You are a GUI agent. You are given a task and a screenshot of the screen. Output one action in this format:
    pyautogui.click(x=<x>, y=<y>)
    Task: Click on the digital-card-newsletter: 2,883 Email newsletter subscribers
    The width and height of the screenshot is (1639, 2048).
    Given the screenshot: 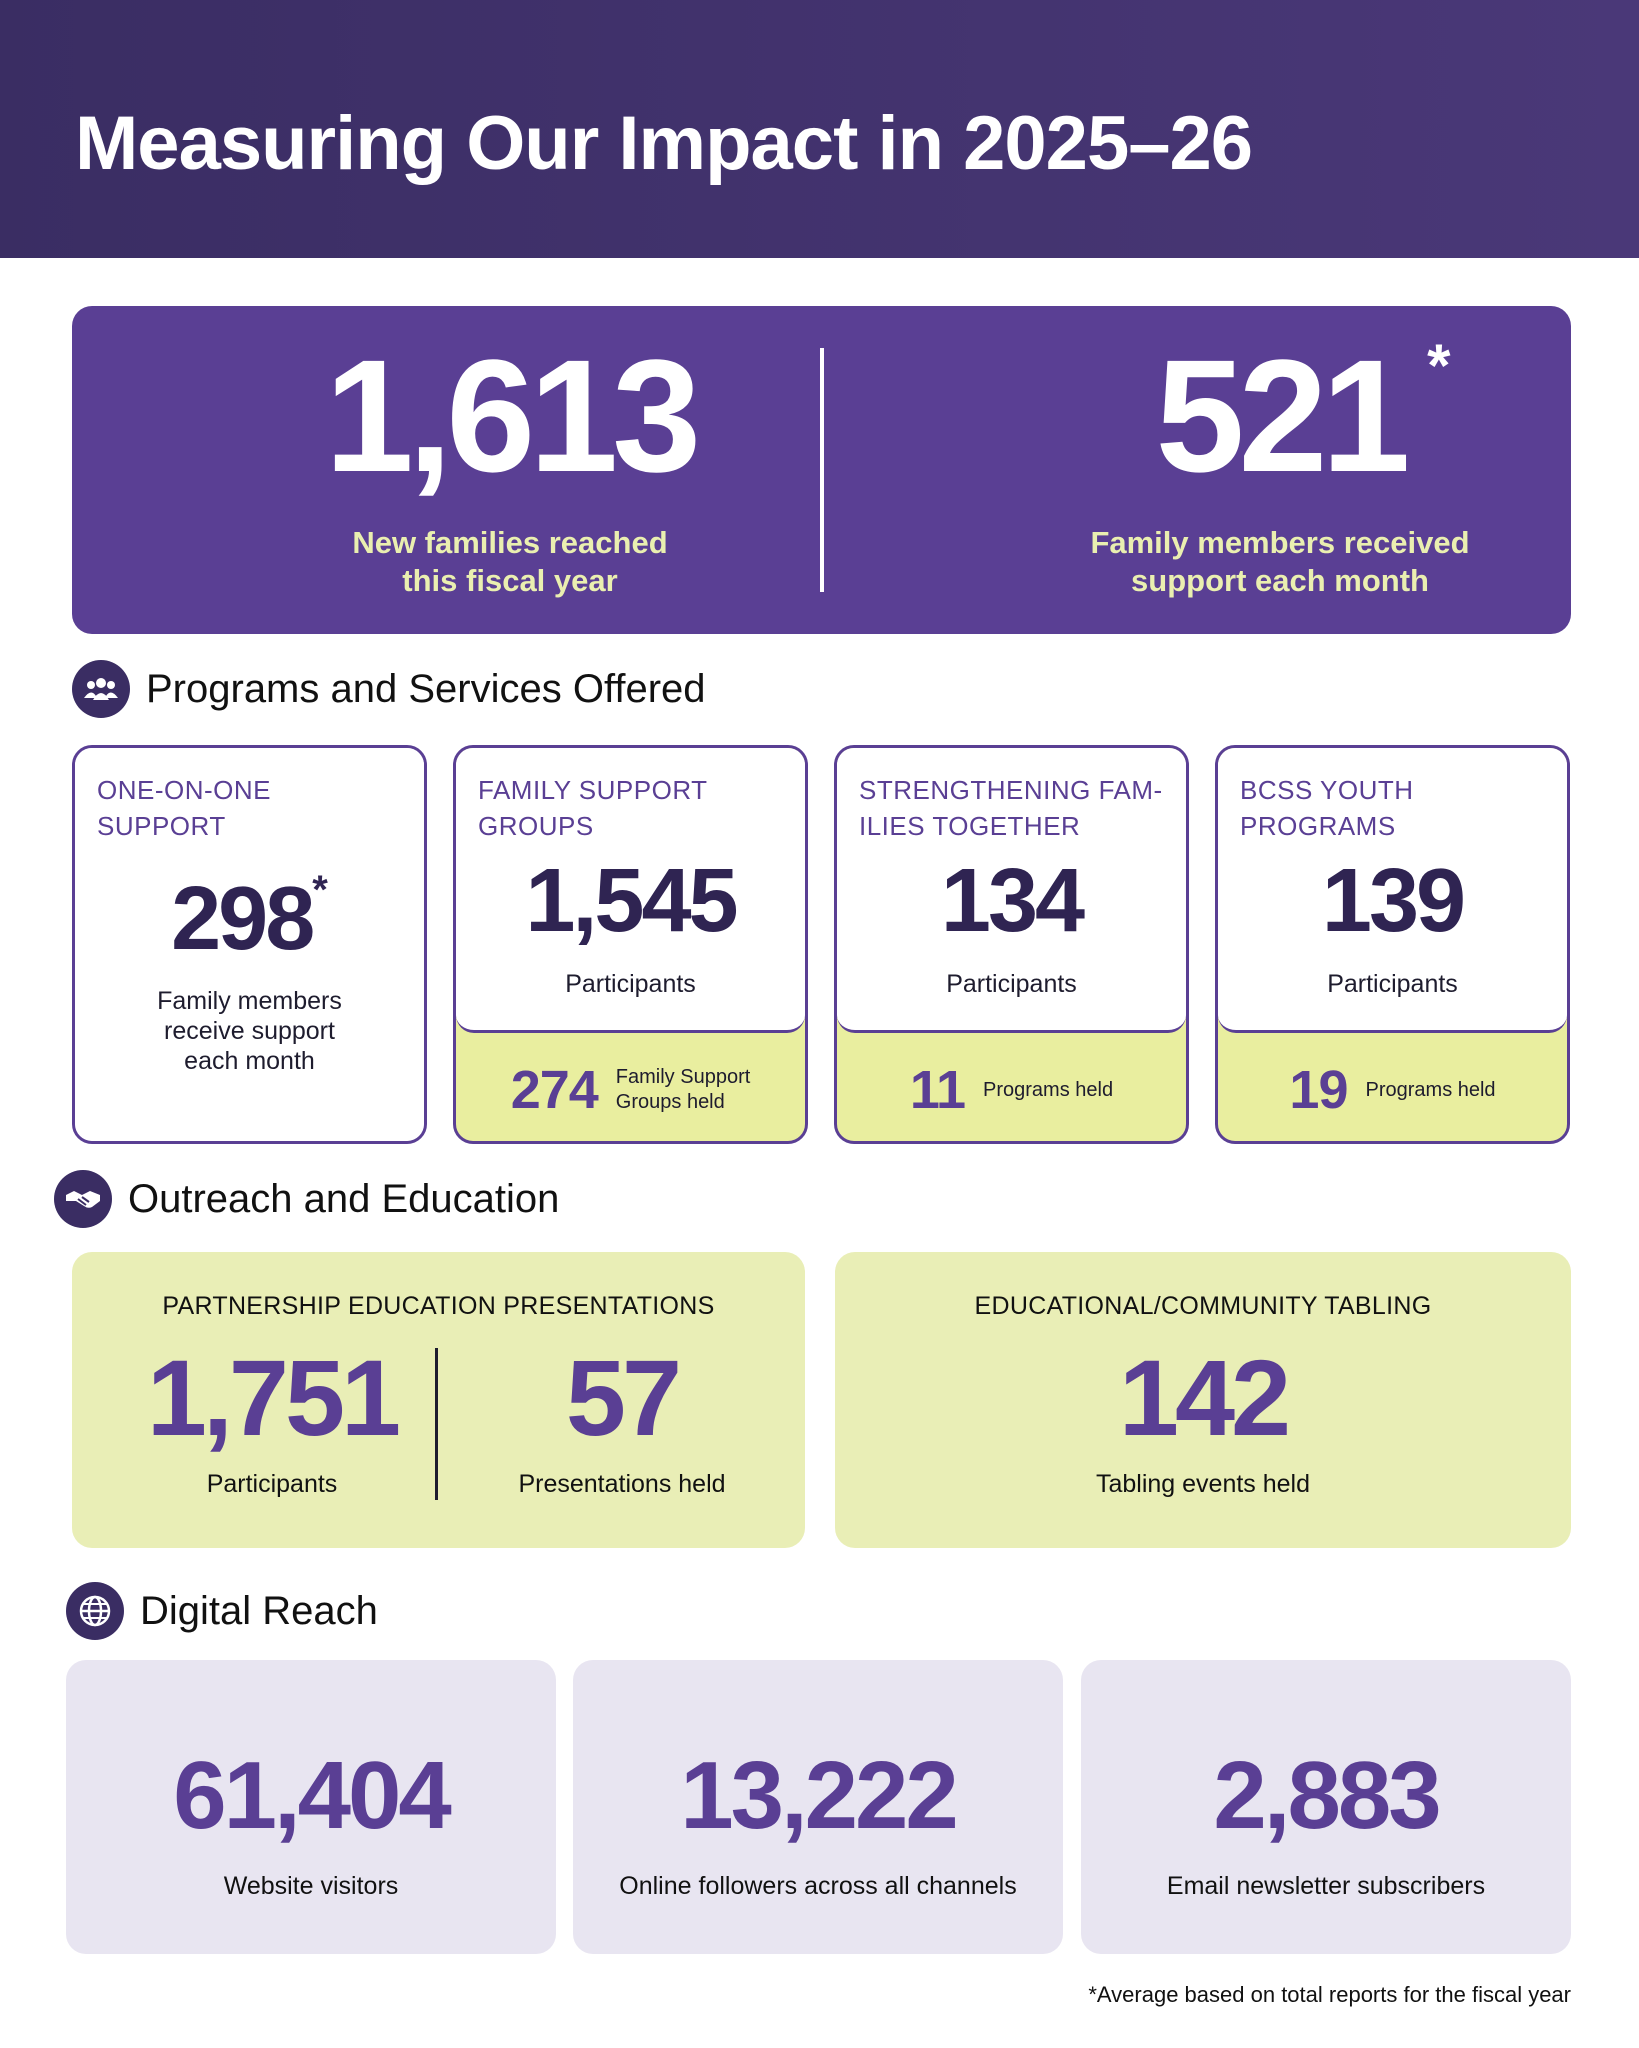 What is the action you would take?
    pyautogui.click(x=1326, y=1807)
    